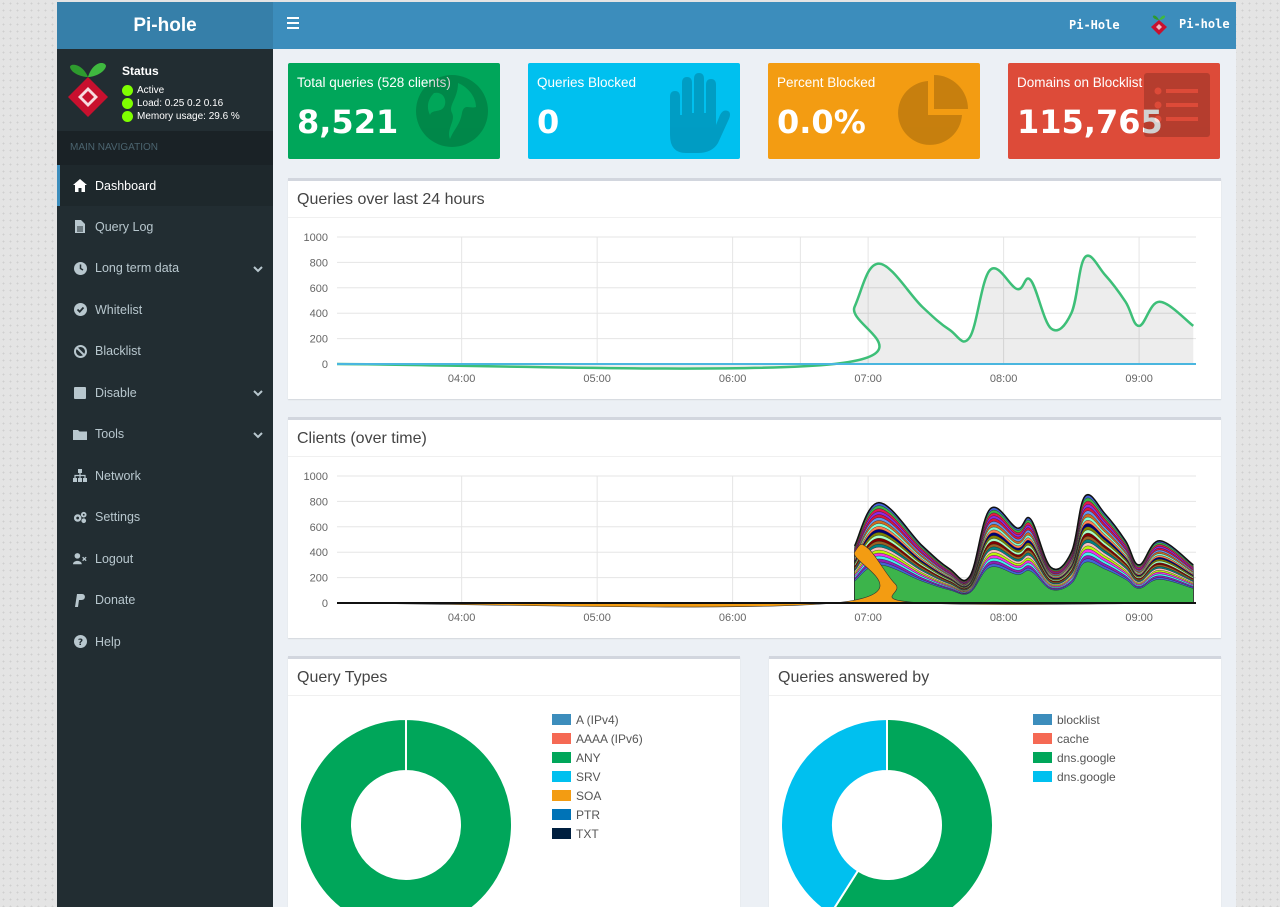 Image resolution: width=1280 pixels, height=907 pixels. What do you see at coordinates (80, 310) in the screenshot?
I see `check-circle-icon` at bounding box center [80, 310].